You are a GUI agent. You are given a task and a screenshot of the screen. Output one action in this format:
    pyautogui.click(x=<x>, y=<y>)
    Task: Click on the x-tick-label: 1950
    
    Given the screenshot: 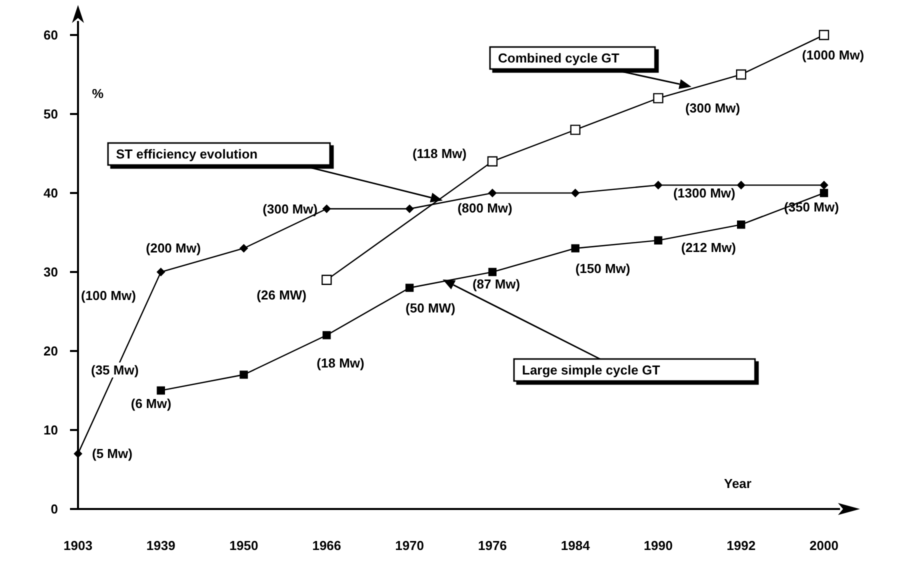 What is the action you would take?
    pyautogui.click(x=243, y=545)
    